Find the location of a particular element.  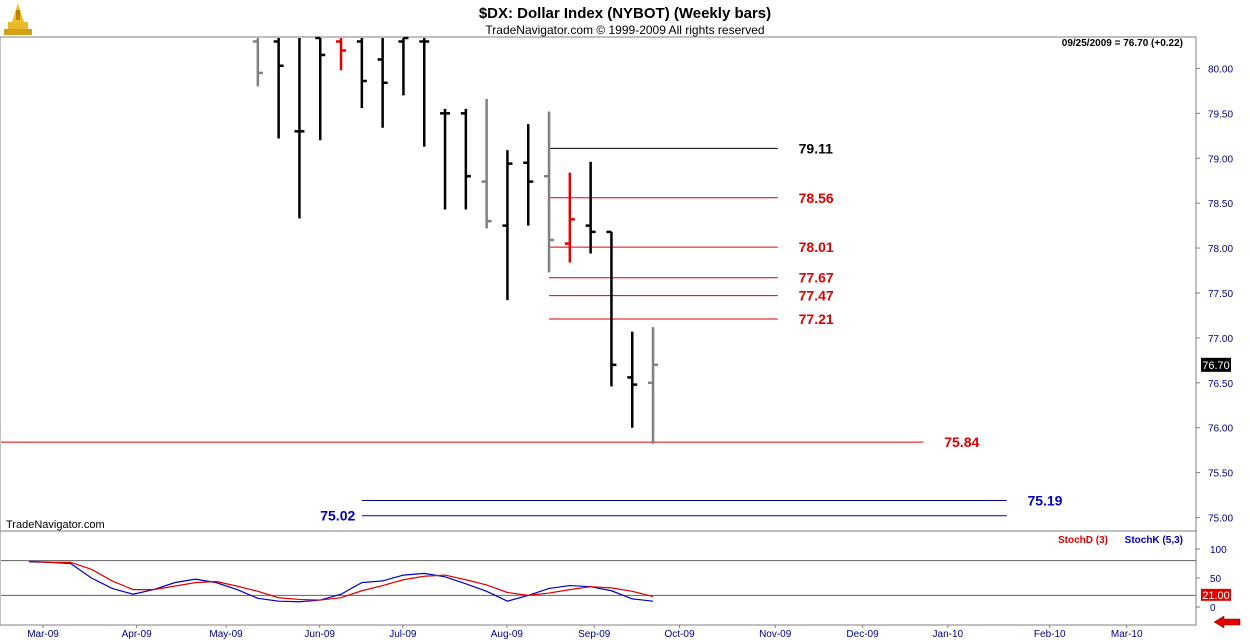

price-tick-label: 78.00 is located at coordinates (1220, 249).